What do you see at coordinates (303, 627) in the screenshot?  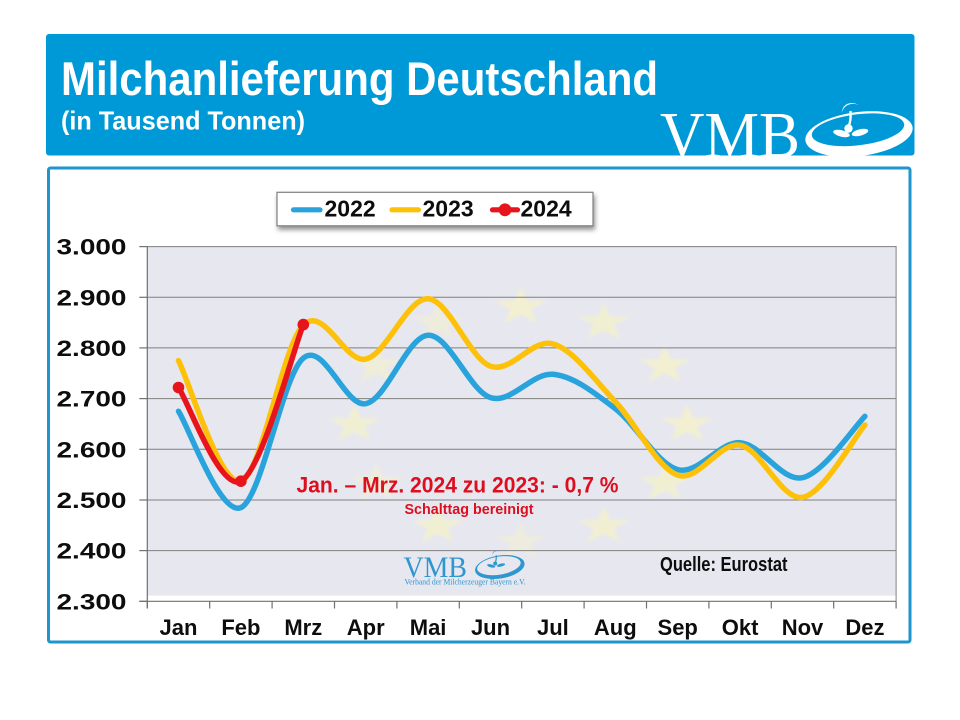 I see `svg-text: Mrz` at bounding box center [303, 627].